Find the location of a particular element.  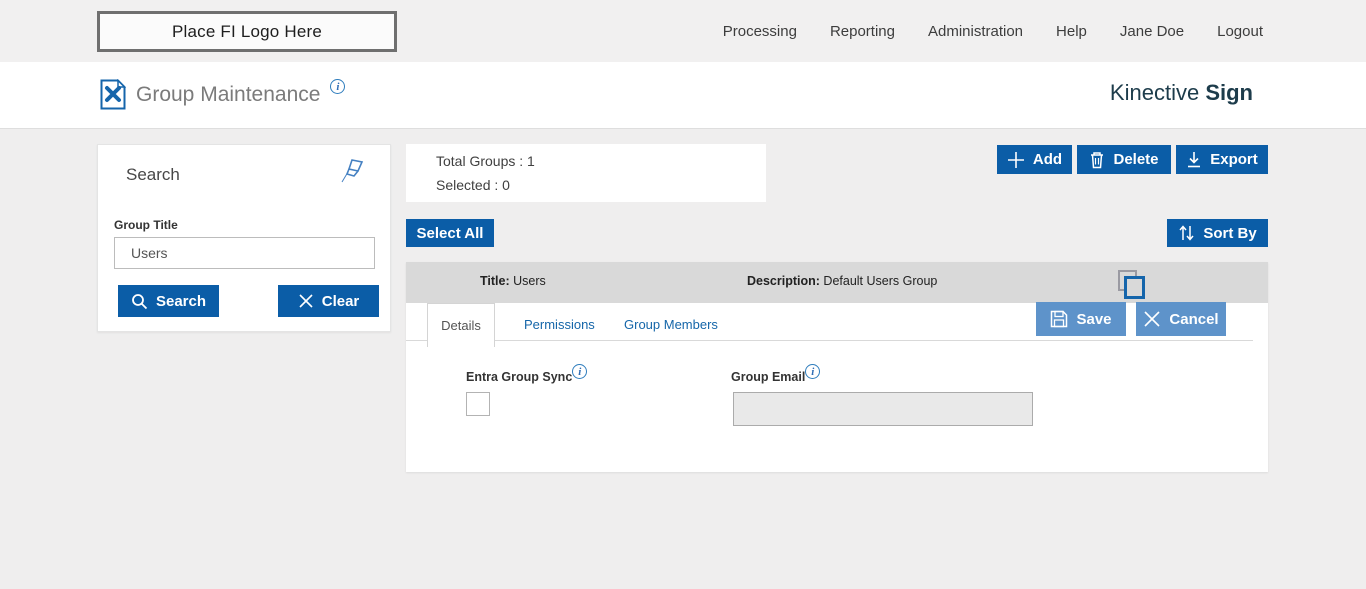

page-title-info-icon: i is located at coordinates (338, 86).